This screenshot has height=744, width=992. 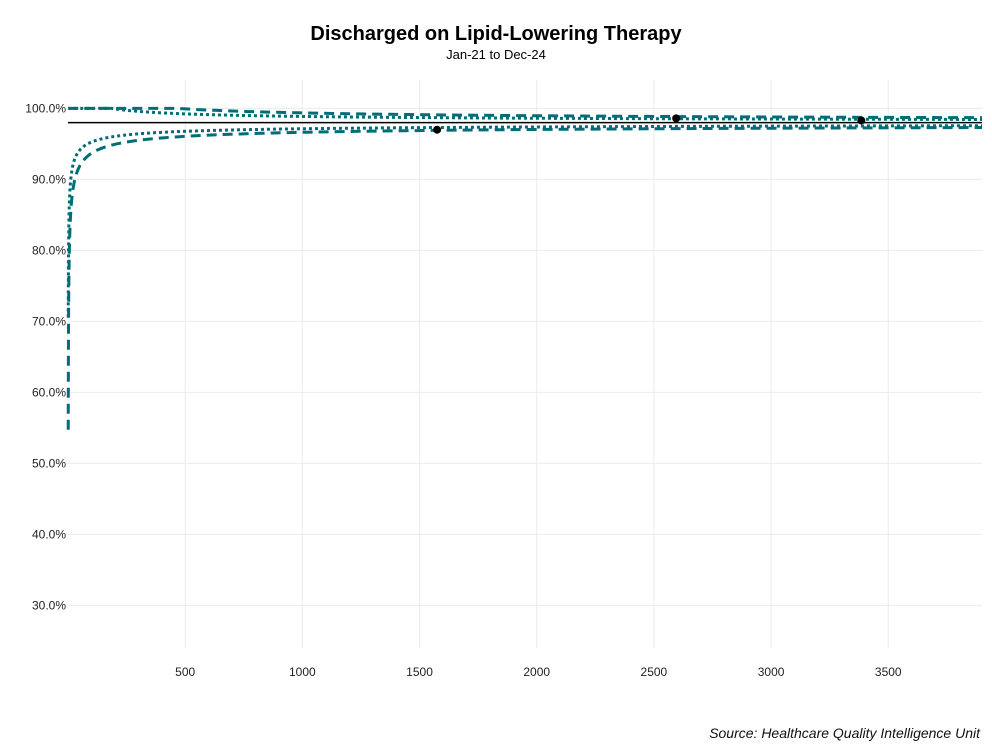 I want to click on y-tick-label: 100.0%, so click(x=45, y=108).